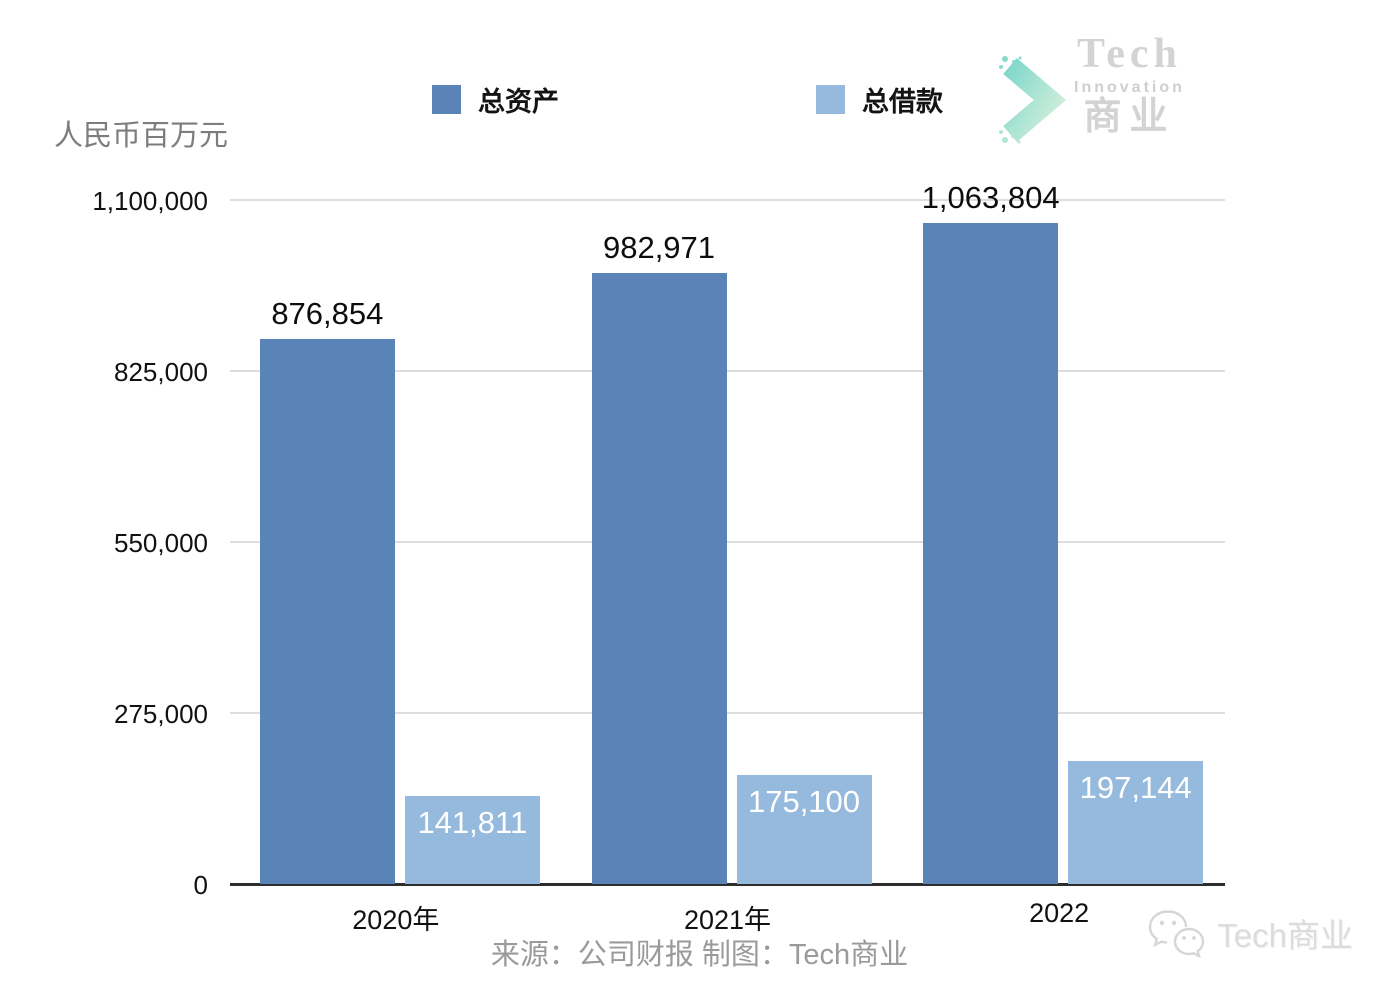 The height and width of the screenshot is (999, 1399). I want to click on y-tick-label: 550,000, so click(161, 543).